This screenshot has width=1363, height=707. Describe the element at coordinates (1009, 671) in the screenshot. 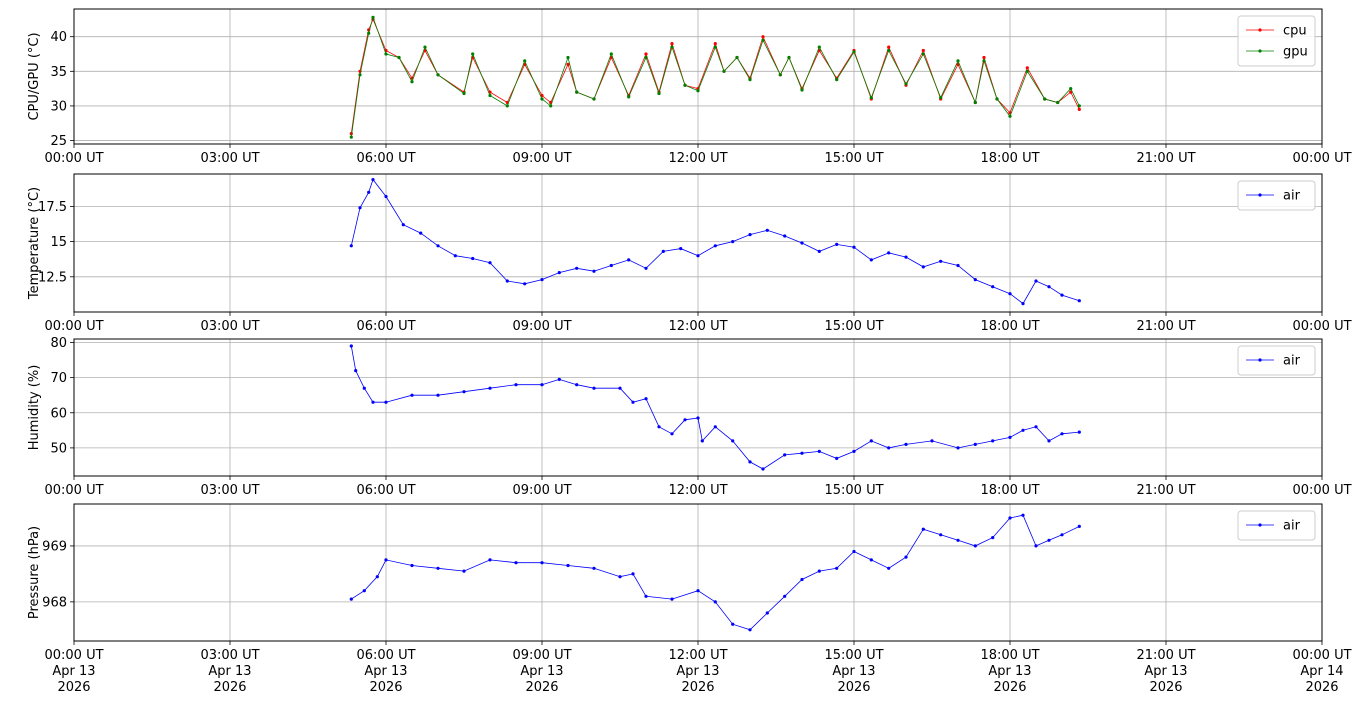

I see `x-tick-label: 18:00 UT Apr 13 2026` at that location.